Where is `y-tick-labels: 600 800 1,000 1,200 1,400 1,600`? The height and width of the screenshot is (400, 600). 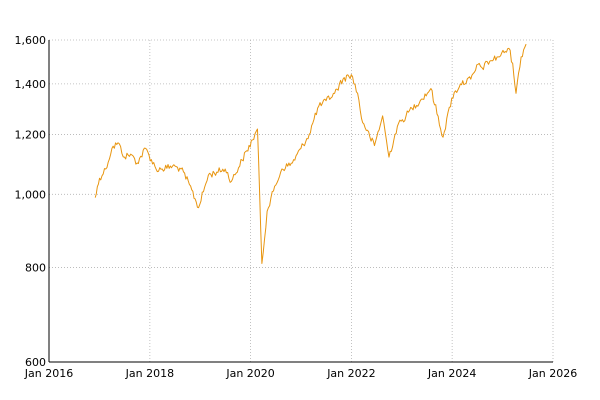
y-tick-labels: 600 800 1,000 1,200 1,400 1,600 is located at coordinates (31, 201).